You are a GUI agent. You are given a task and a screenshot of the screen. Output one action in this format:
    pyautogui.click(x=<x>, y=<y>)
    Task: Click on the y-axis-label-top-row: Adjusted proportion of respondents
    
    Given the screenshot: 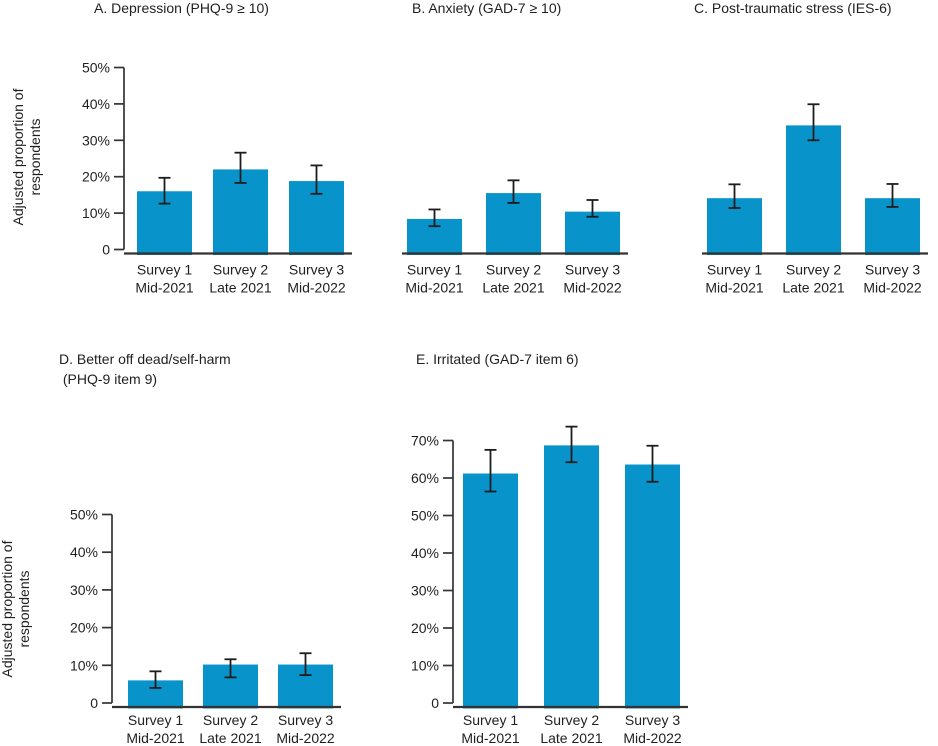 What is the action you would take?
    pyautogui.click(x=26, y=157)
    